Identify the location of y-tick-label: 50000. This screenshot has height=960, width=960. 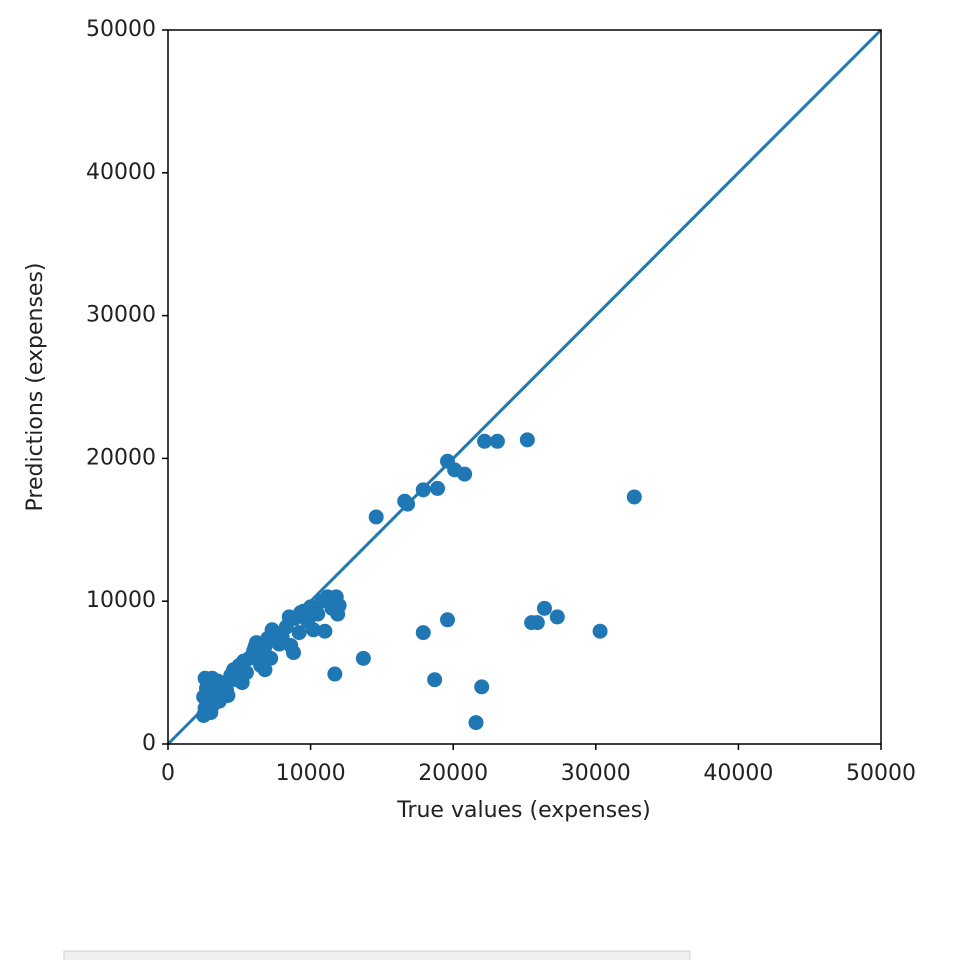
(121, 29).